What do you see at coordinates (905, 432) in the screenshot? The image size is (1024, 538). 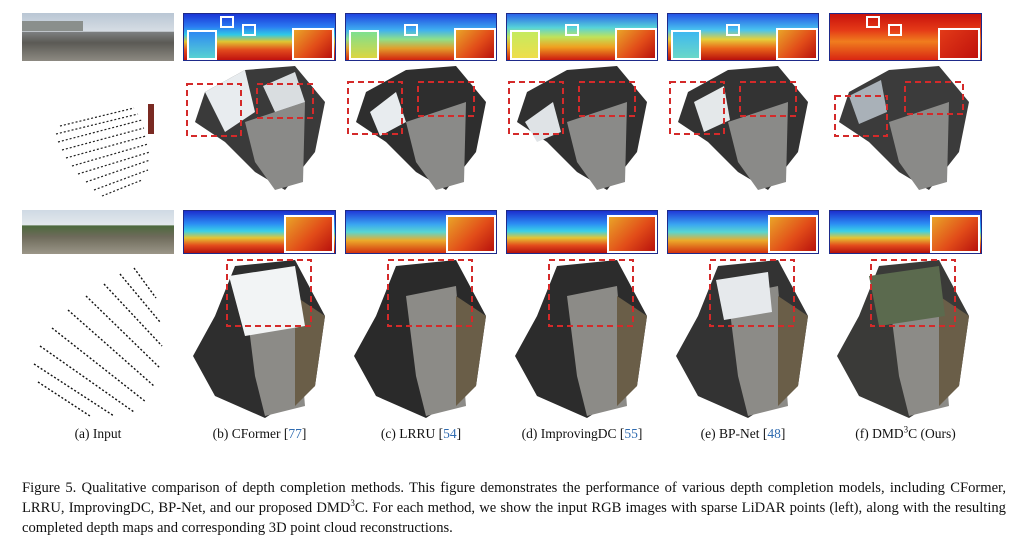 I see `label-ours: (f) DMD3C (Ours)` at bounding box center [905, 432].